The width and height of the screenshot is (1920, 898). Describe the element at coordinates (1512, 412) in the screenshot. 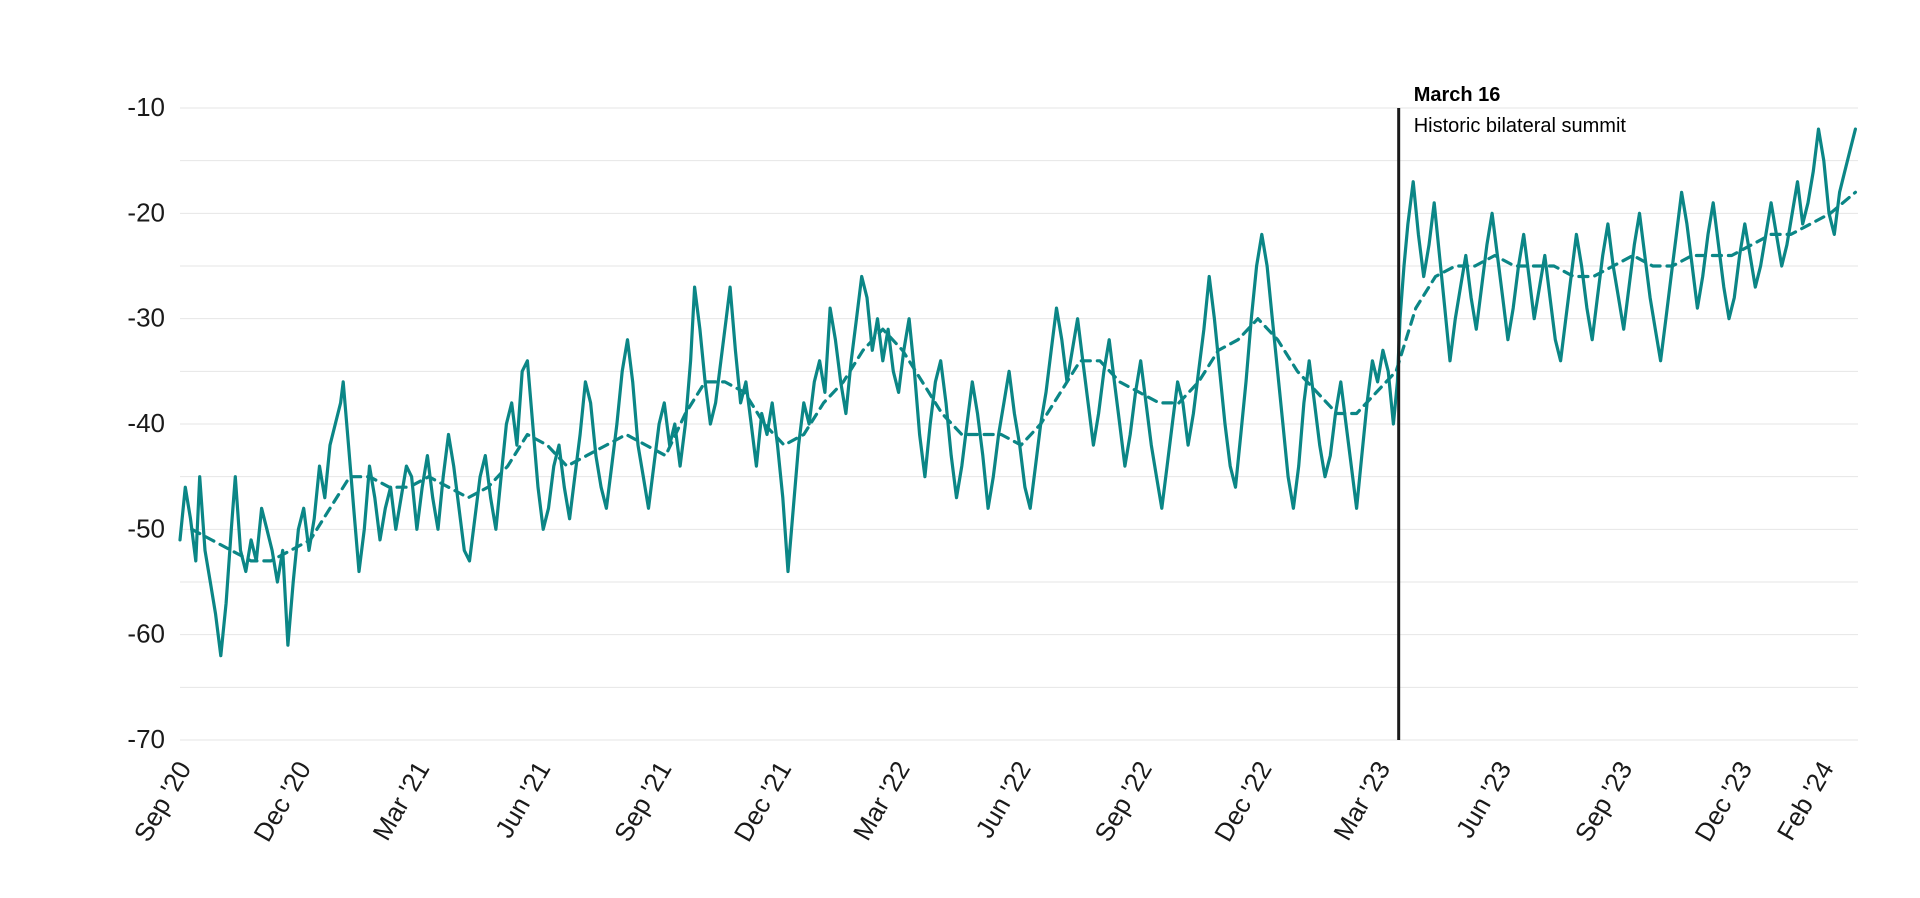

I see `annotation: March 16 Historic bilateral summit` at that location.